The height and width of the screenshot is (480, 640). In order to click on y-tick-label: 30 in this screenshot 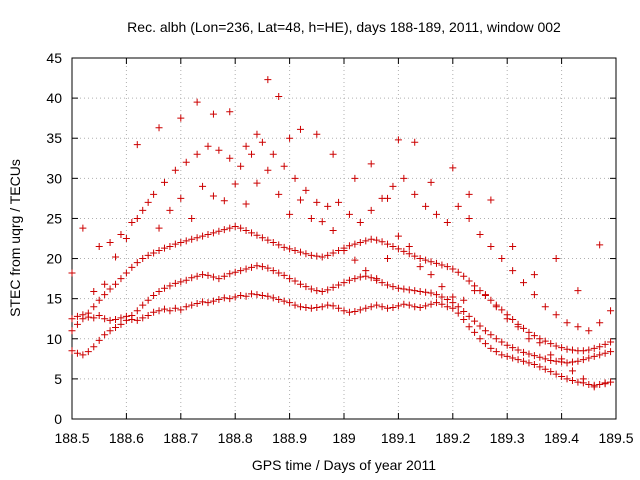, I will do `click(54, 178)`.